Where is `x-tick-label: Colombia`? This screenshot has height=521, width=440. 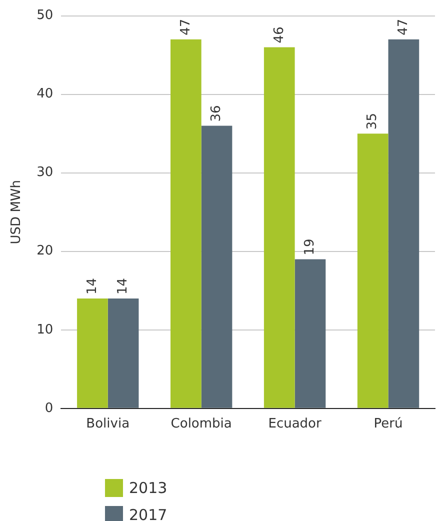
x-tick-label: Colombia is located at coordinates (201, 424).